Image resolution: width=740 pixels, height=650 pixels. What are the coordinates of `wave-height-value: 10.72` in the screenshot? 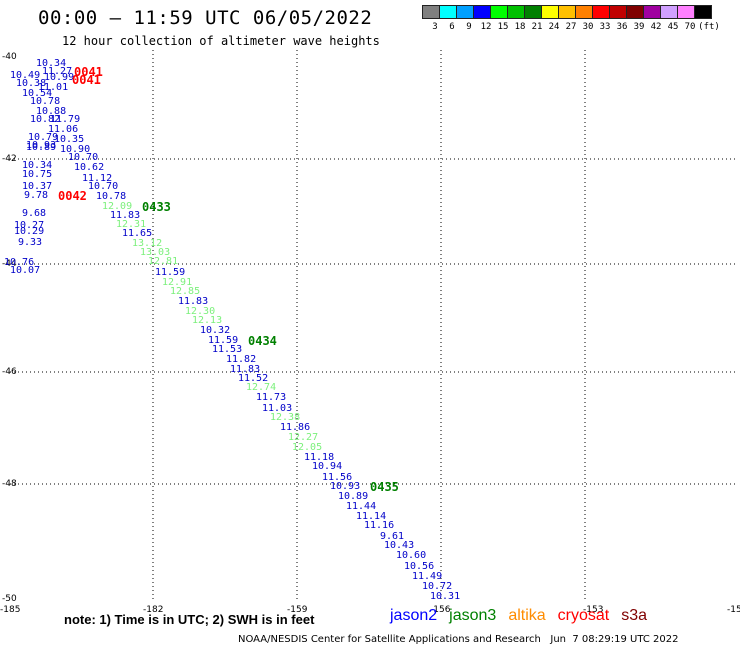 It's located at (437, 586).